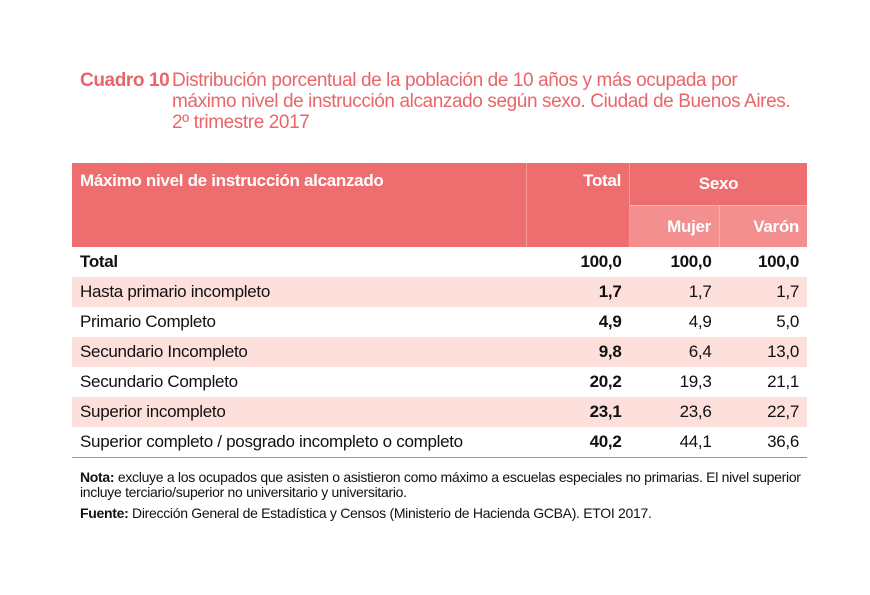  What do you see at coordinates (763, 292) in the screenshot?
I see `cell-varon: 1,7` at bounding box center [763, 292].